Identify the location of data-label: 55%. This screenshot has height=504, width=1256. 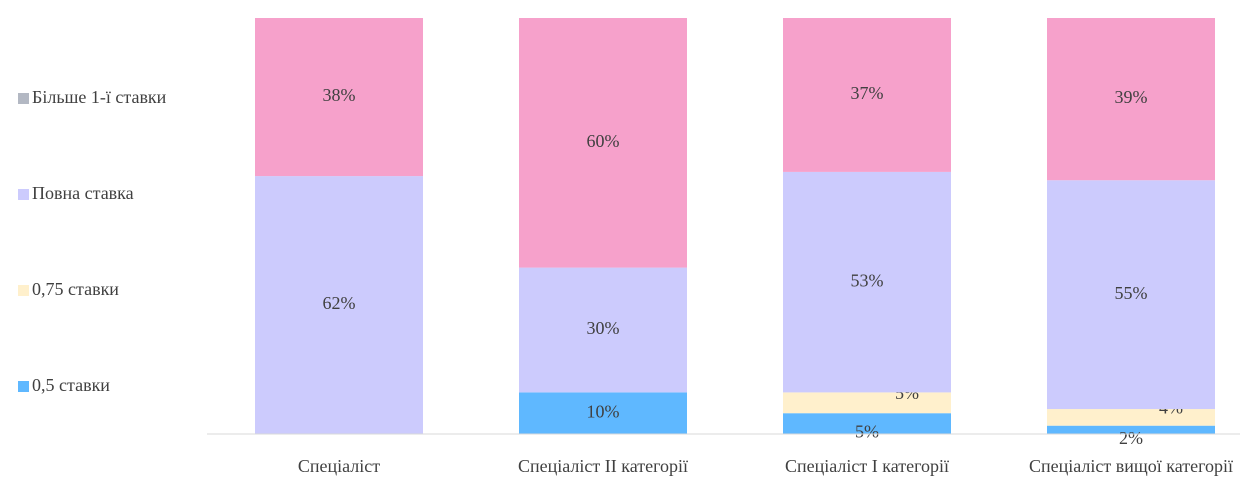
(1131, 293).